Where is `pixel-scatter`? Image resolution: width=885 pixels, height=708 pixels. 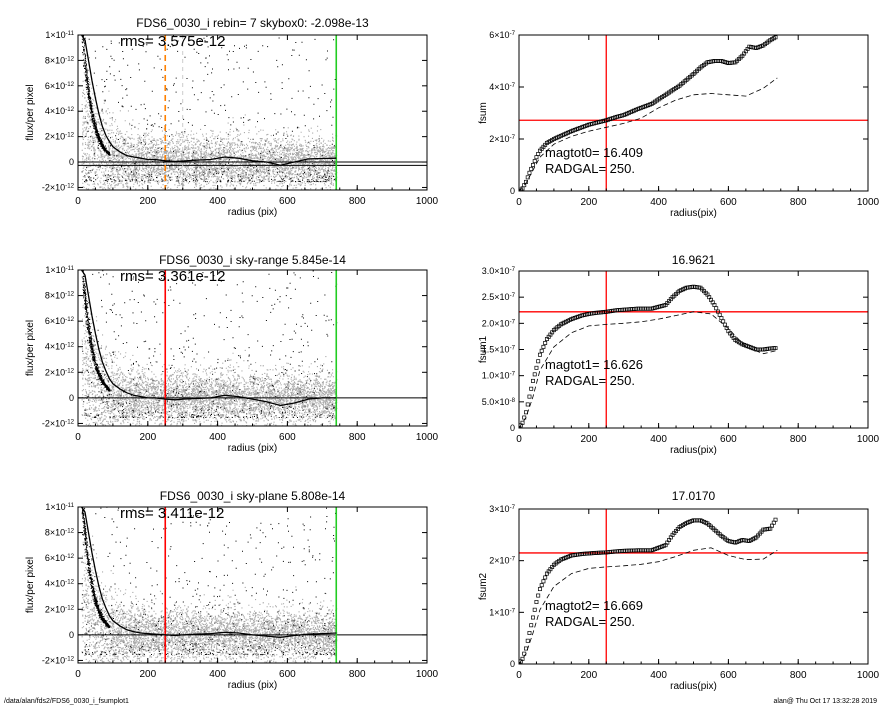
pixel-scatter is located at coordinates (209, 348).